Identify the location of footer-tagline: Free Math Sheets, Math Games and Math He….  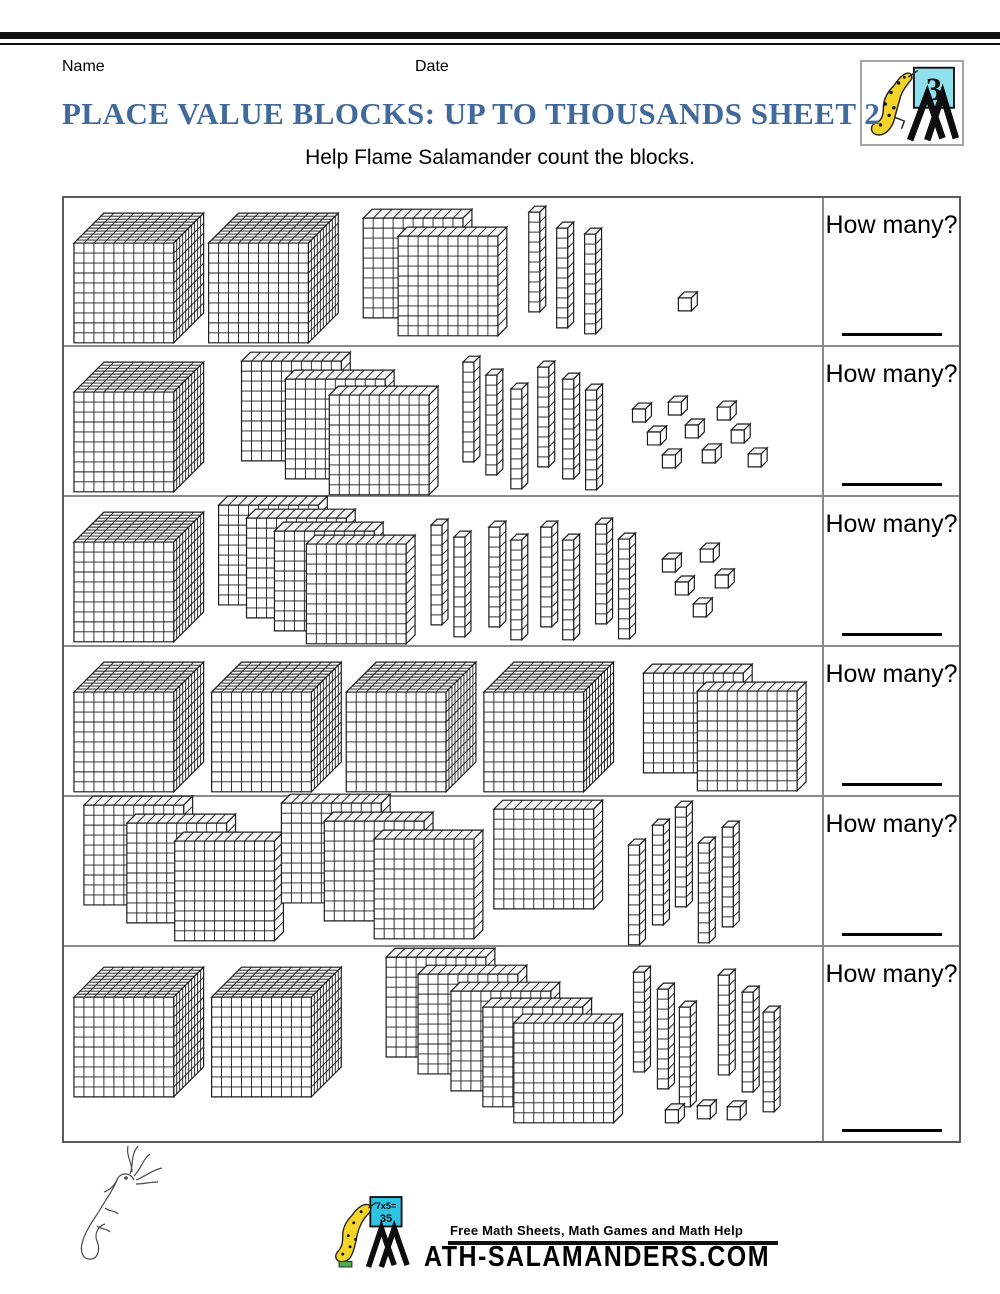
(597, 1230).